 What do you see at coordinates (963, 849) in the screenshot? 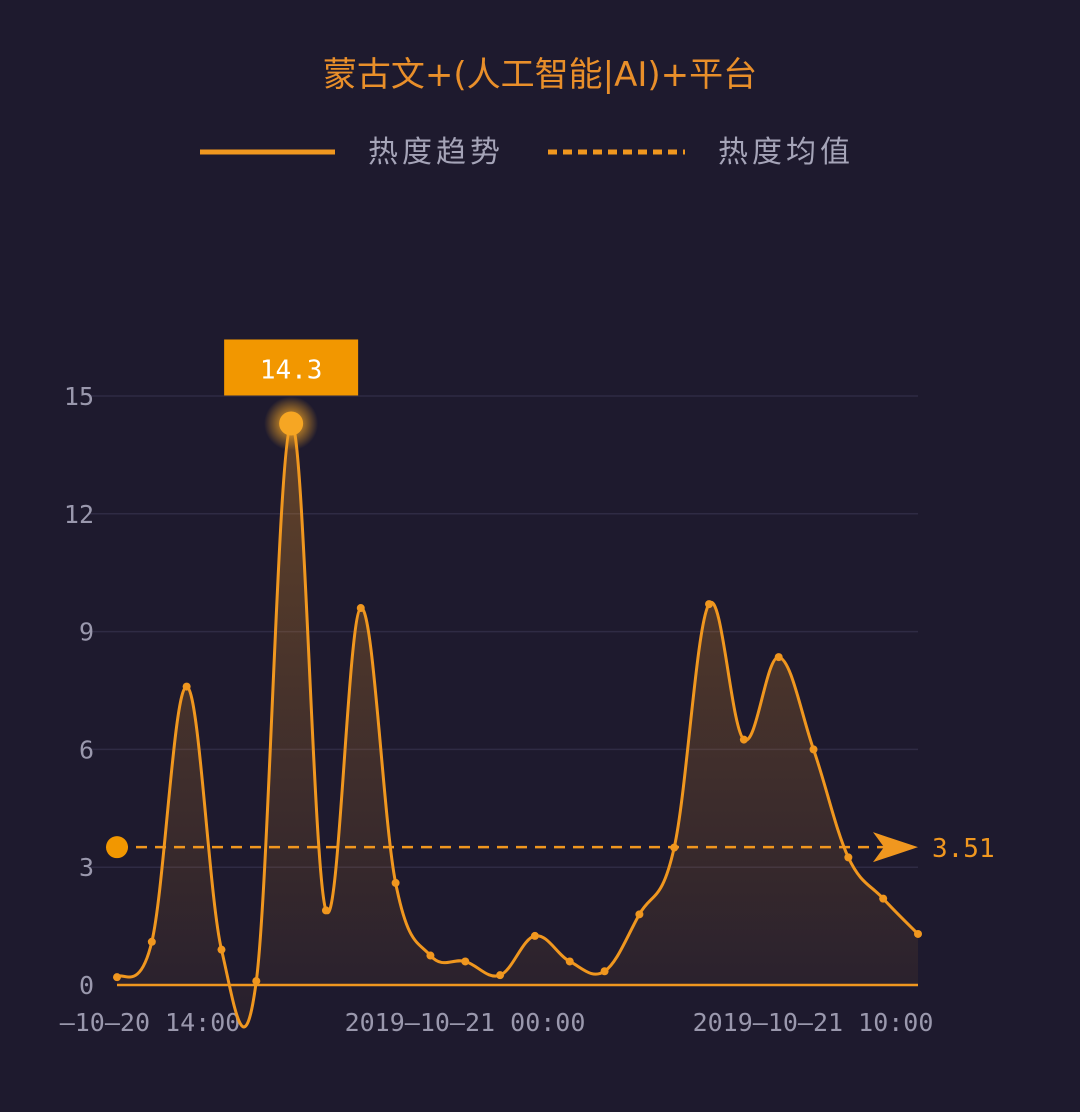
I see `average-value-label: 3.51` at bounding box center [963, 849].